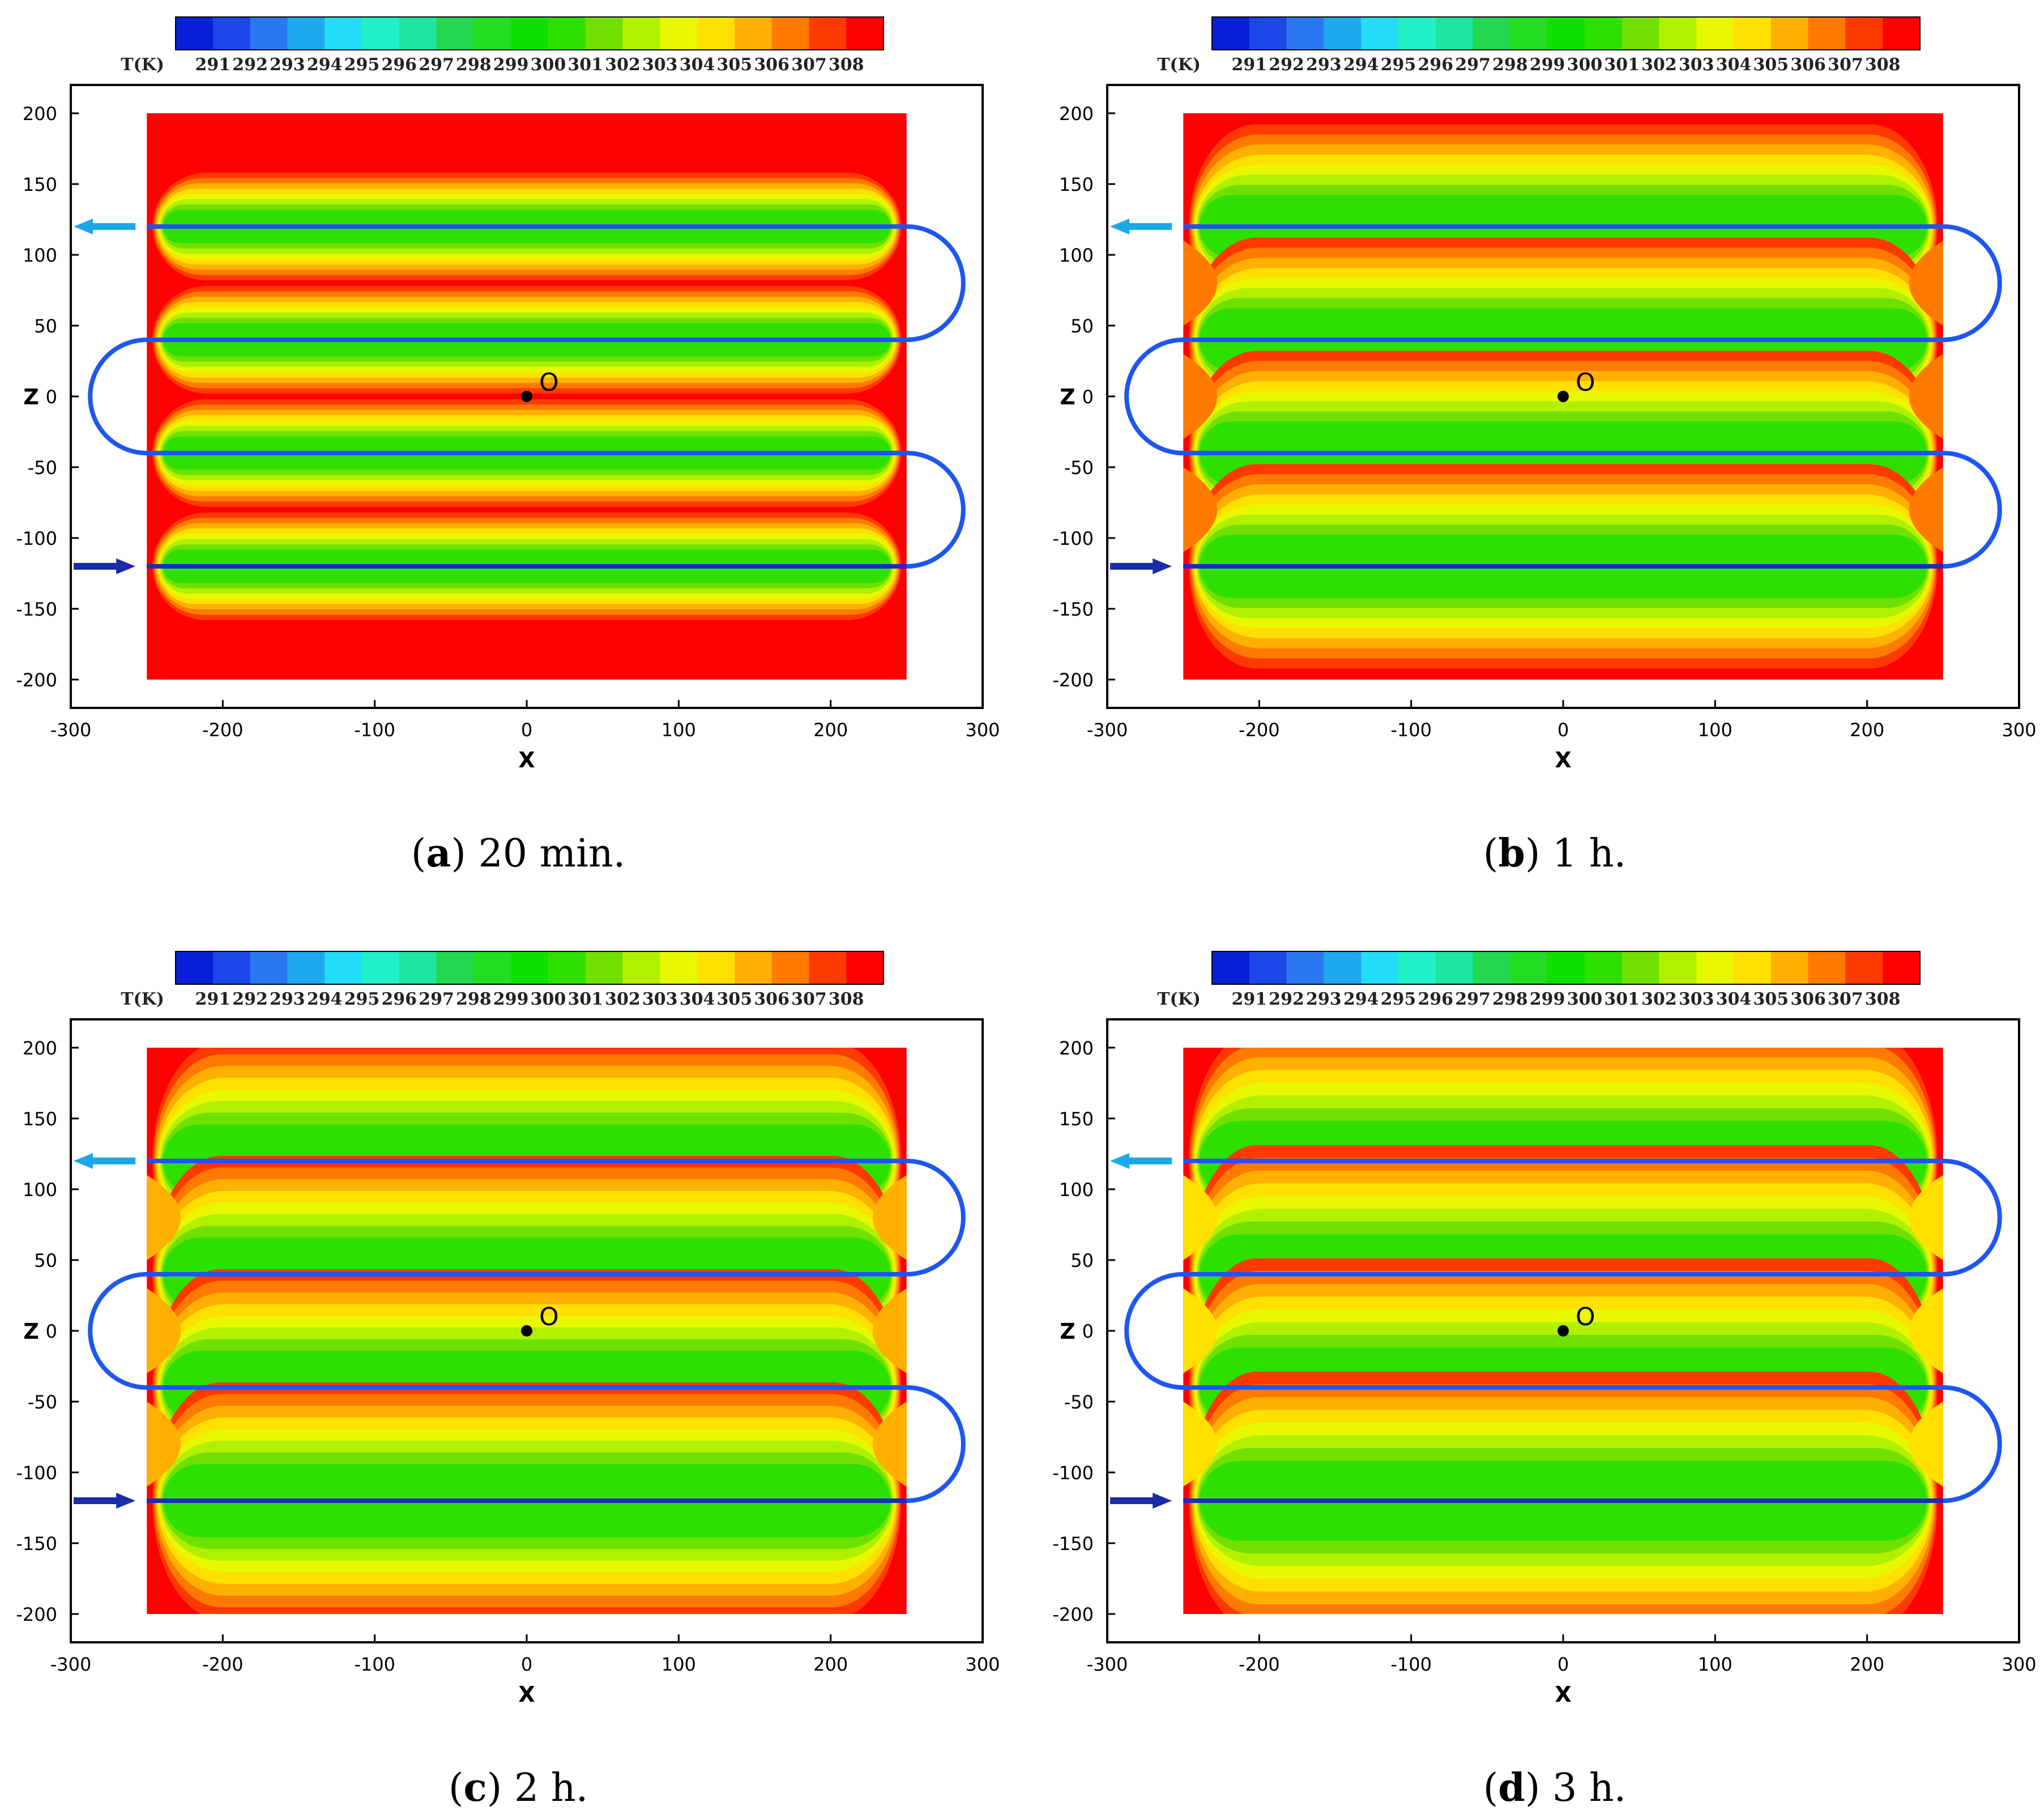 The image size is (2044, 1819). I want to click on colorbar-tick: 307, so click(1845, 65).